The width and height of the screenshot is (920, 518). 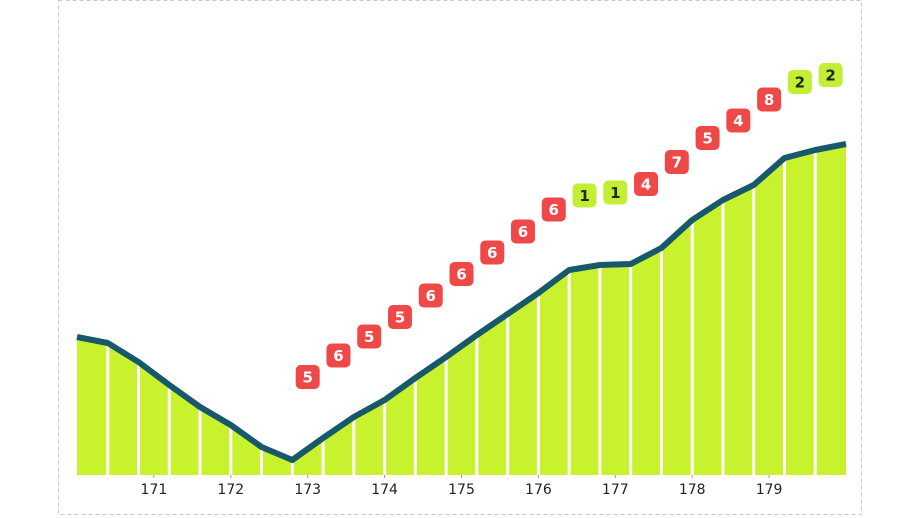 What do you see at coordinates (615, 490) in the screenshot?
I see `x-tick-label: 177` at bounding box center [615, 490].